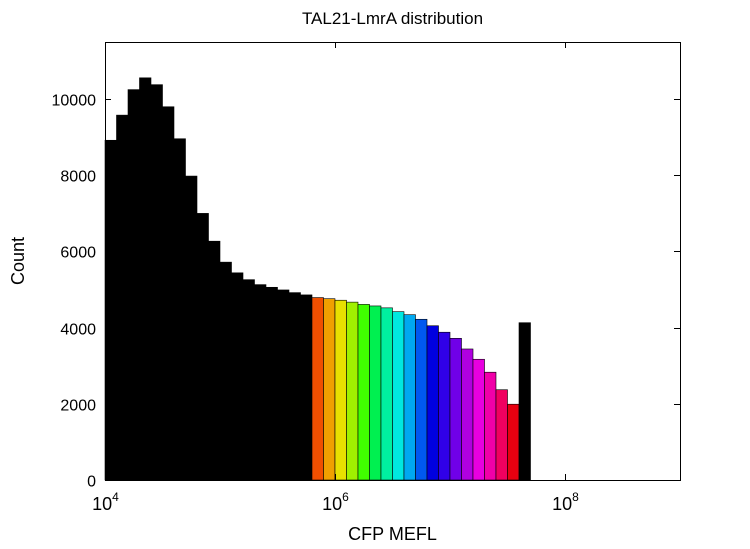  Describe the element at coordinates (565, 502) in the screenshot. I see `x-tick-label: 10⁸` at that location.